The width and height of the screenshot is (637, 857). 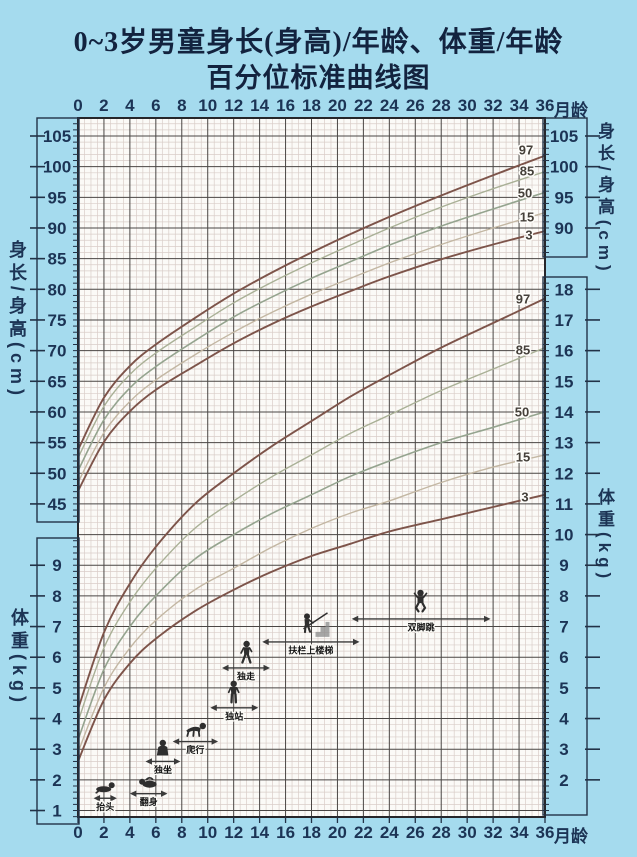 What do you see at coordinates (523, 350) in the screenshot?
I see `weight-percentile-label-85: 85` at bounding box center [523, 350].